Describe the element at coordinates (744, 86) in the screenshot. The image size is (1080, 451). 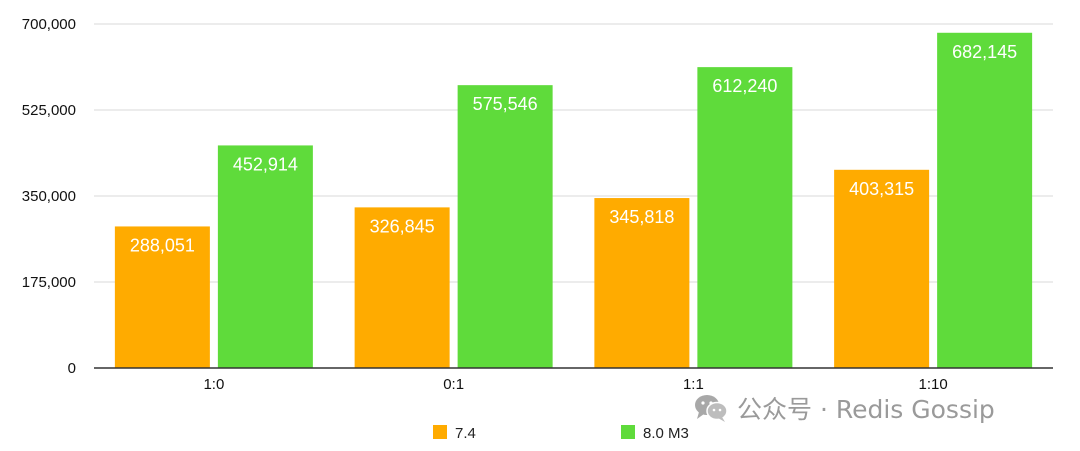
I see `data-label: 612,240` at that location.